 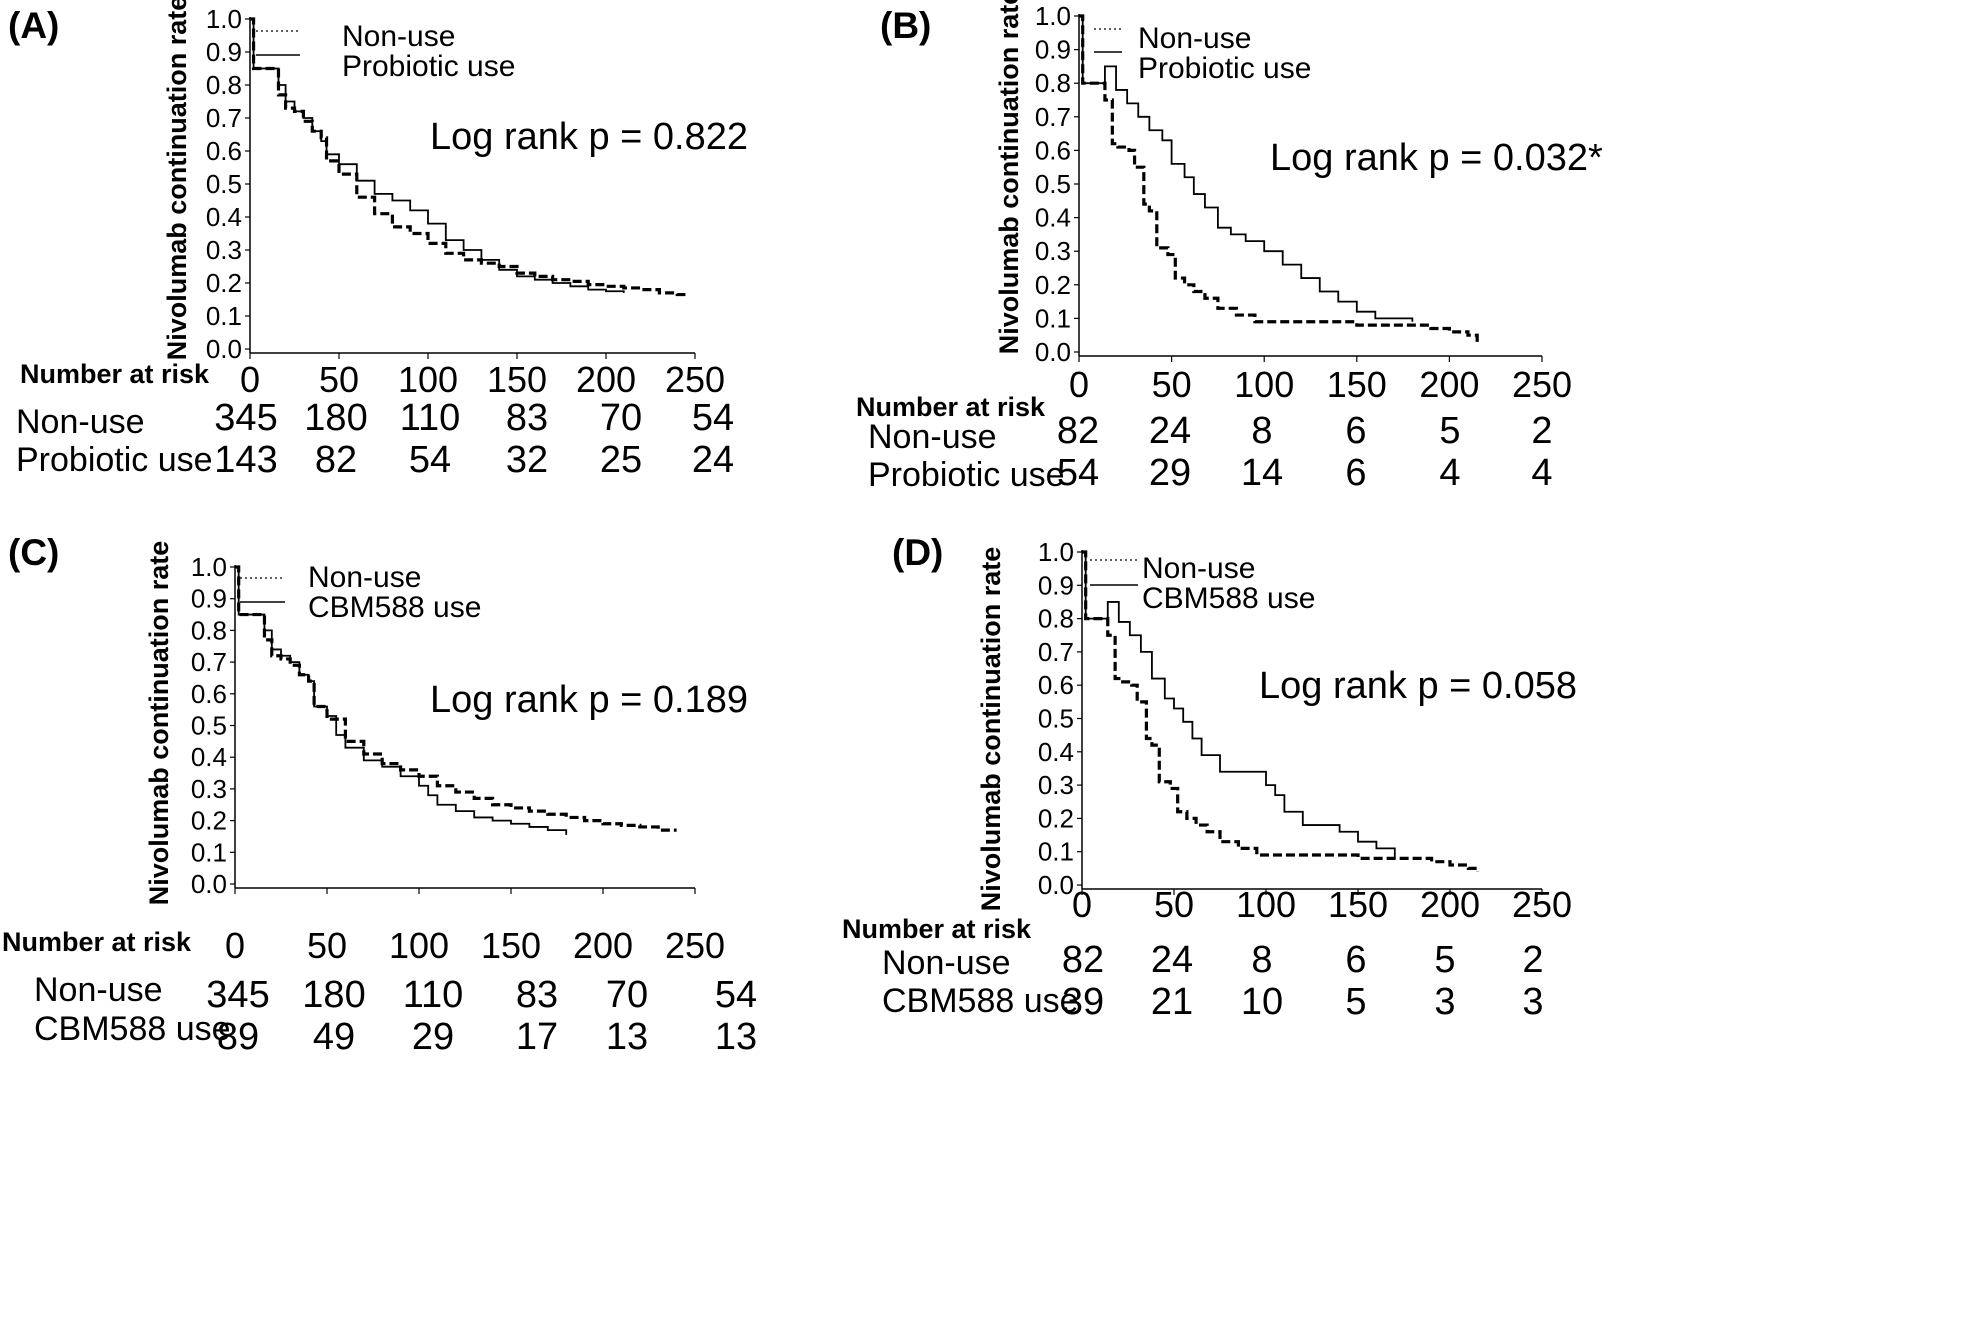 What do you see at coordinates (428, 379) in the screenshot?
I see `x-tick-label: 100` at bounding box center [428, 379].